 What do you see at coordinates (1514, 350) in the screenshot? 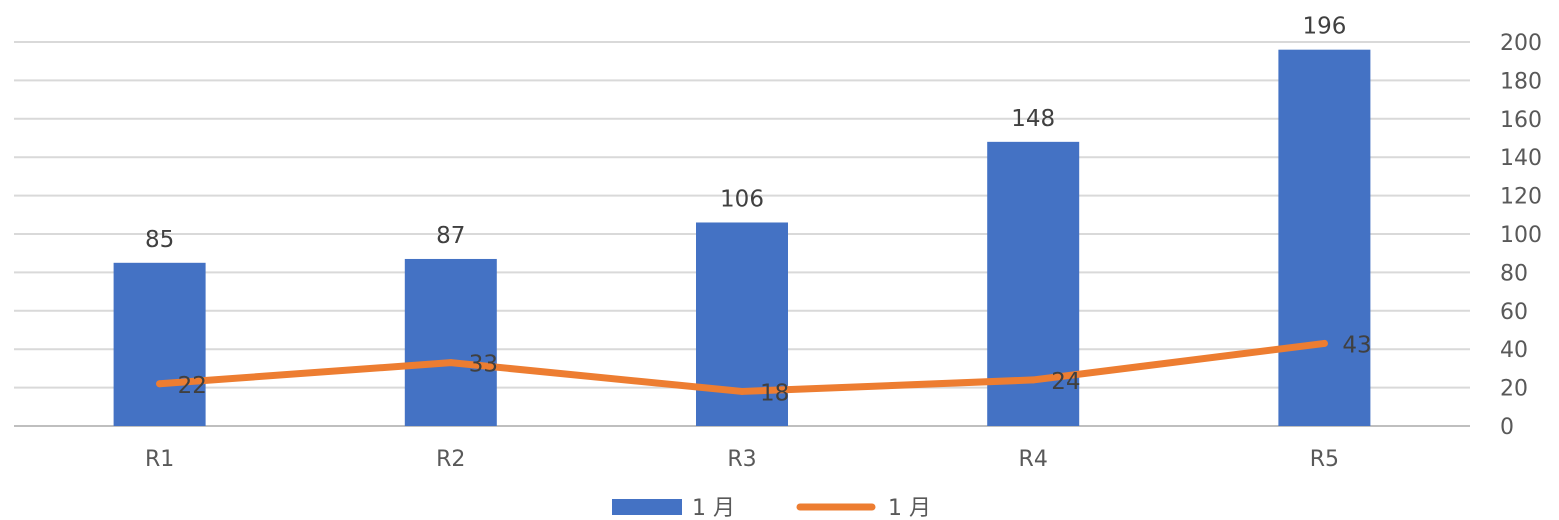
I see `y-tick-label: 40` at bounding box center [1514, 350].